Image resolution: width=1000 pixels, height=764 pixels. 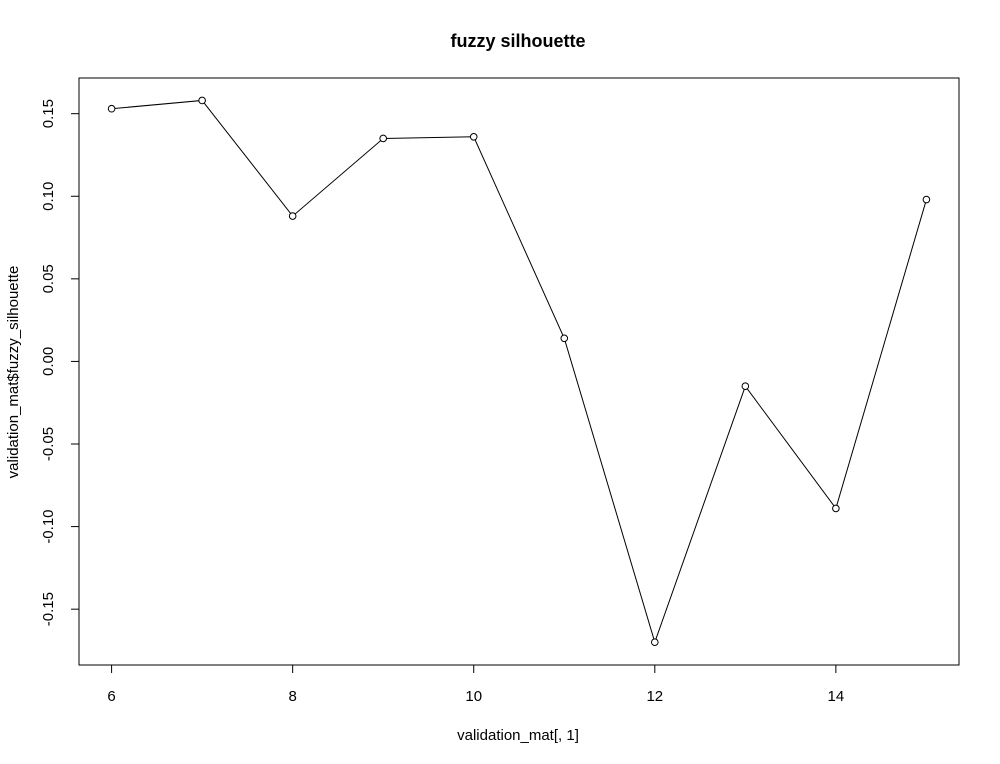 What do you see at coordinates (518, 735) in the screenshot?
I see `x-axis-label: validation_mat[, 1]` at bounding box center [518, 735].